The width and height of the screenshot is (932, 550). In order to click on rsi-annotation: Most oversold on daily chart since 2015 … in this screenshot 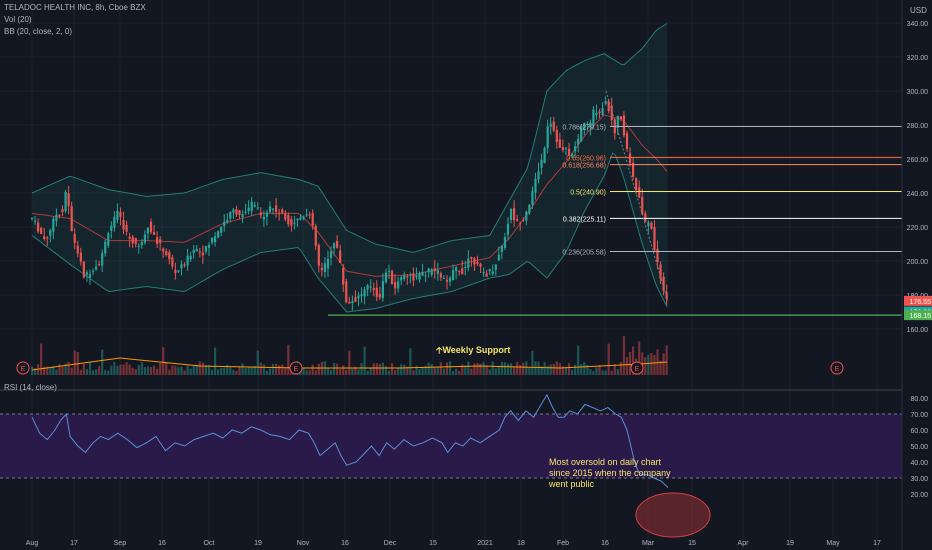, I will do `click(610, 473)`.